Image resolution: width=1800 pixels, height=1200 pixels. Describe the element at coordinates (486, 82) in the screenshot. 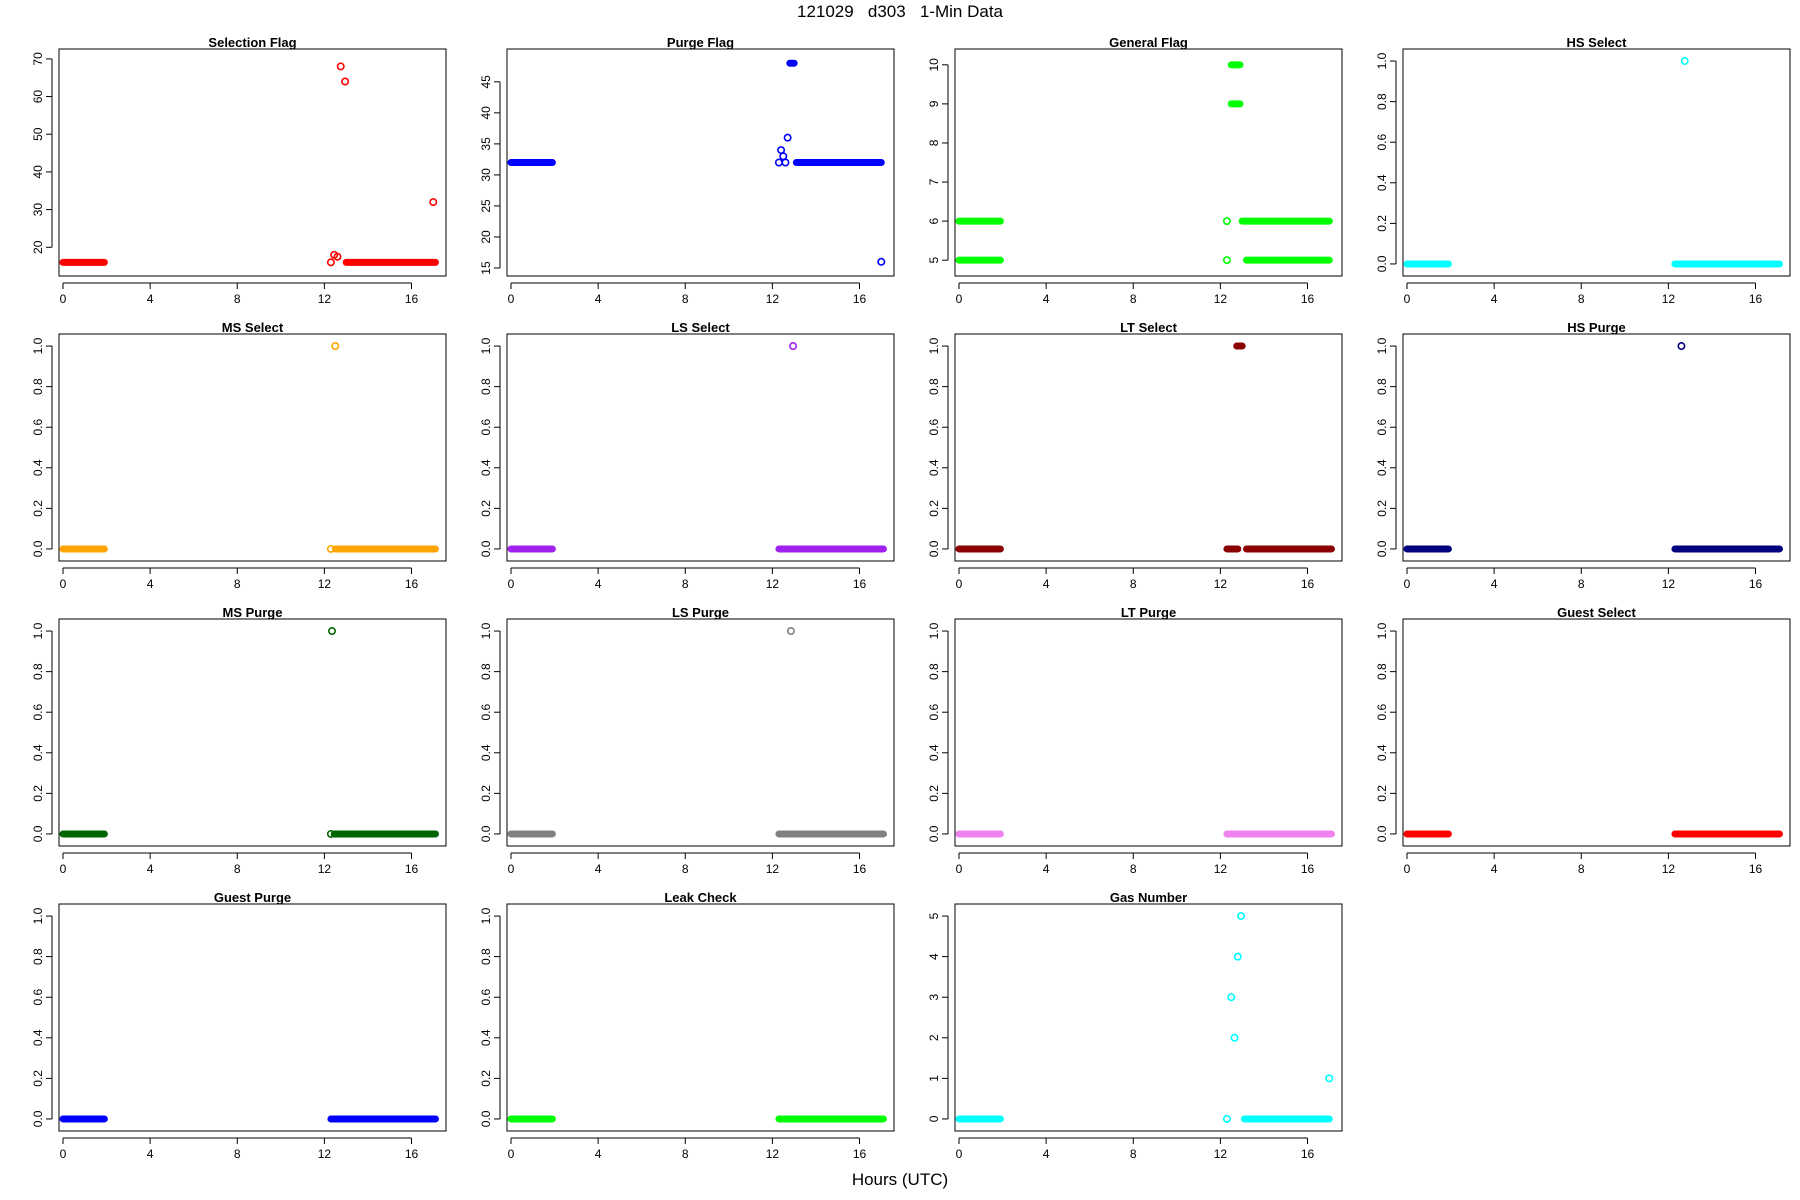

I see `y-tick-label: 45` at that location.